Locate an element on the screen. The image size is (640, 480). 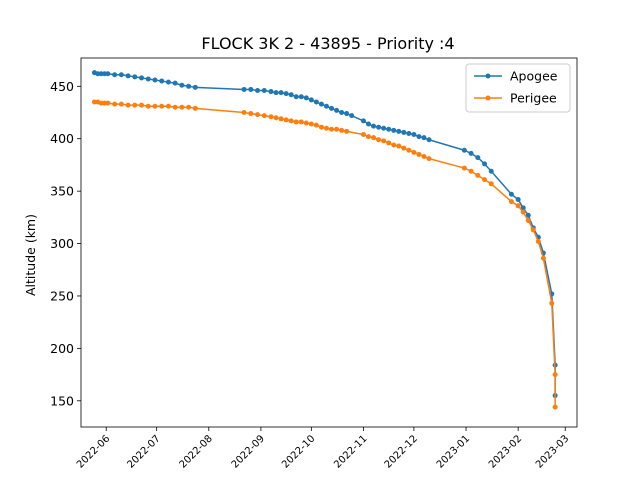
y-tick-label: 350 is located at coordinates (62, 191).